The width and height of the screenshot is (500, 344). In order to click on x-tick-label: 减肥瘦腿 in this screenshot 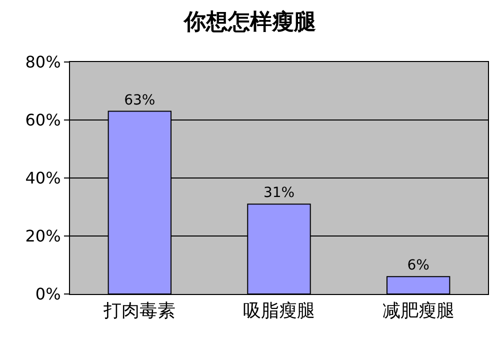, I will do `click(418, 311)`.